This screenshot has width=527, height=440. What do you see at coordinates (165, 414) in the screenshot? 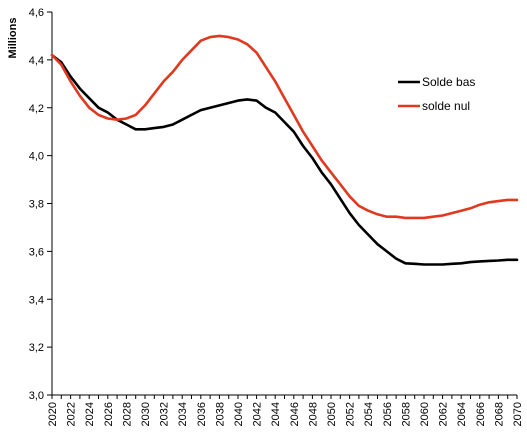
I see `x-tick-label: 2032` at bounding box center [165, 414].